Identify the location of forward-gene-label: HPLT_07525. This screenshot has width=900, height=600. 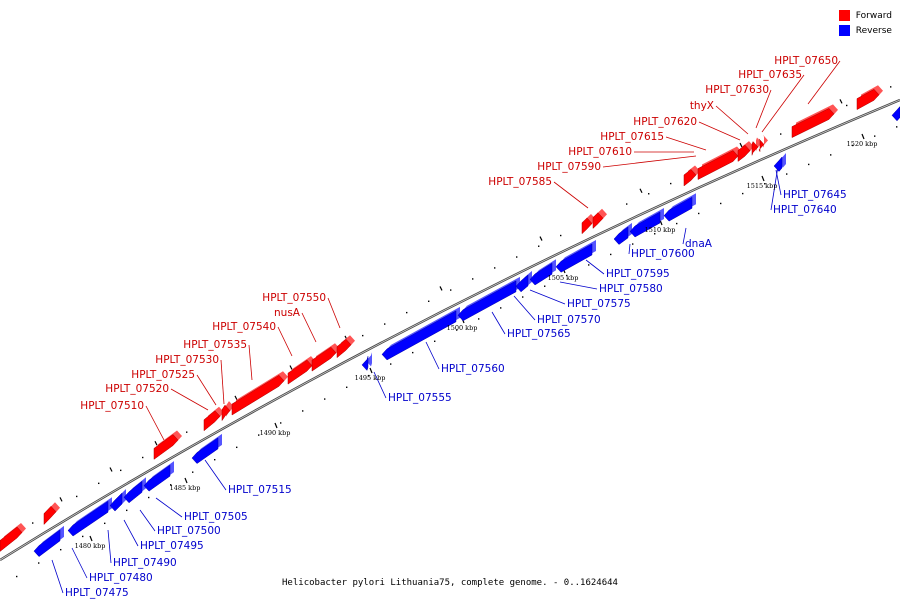
(163, 375).